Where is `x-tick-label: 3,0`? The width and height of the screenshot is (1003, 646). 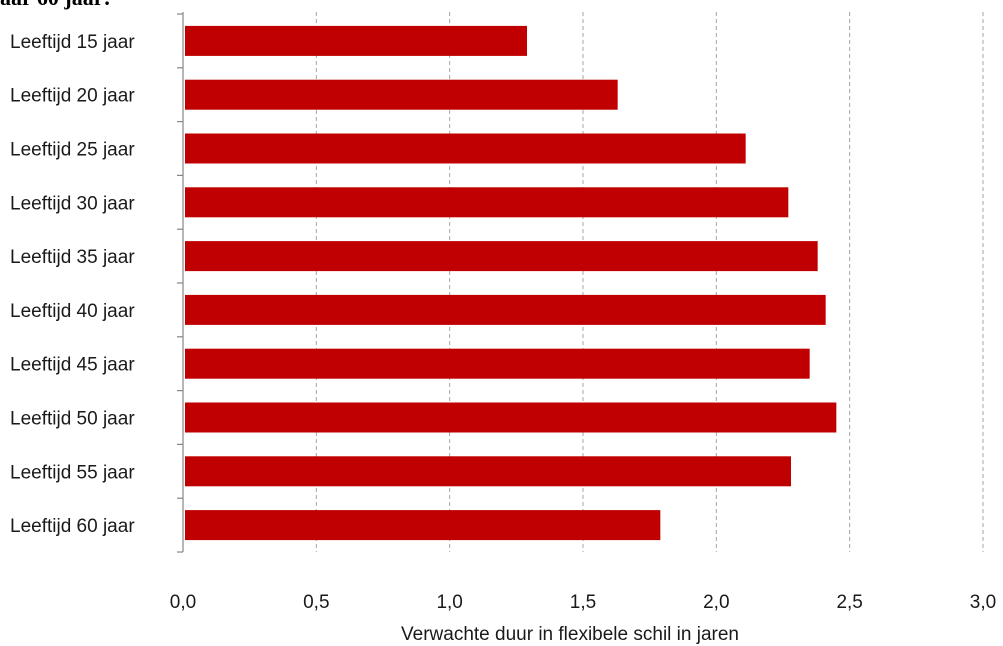
x-tick-label: 3,0 is located at coordinates (983, 602).